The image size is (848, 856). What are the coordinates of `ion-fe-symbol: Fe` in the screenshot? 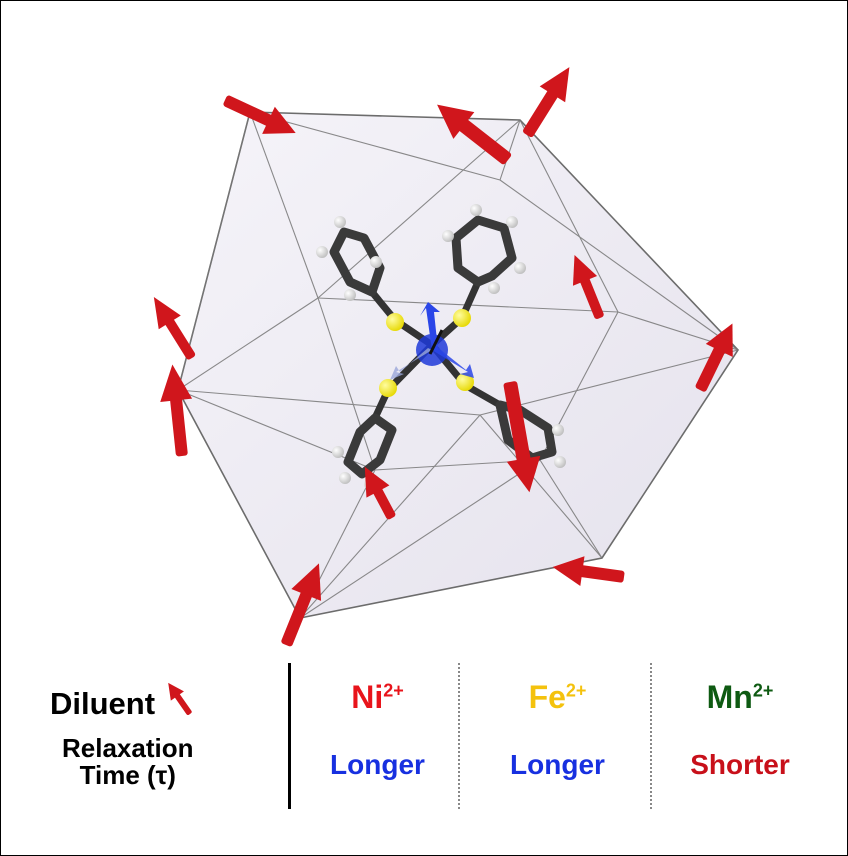 It's located at (547, 697).